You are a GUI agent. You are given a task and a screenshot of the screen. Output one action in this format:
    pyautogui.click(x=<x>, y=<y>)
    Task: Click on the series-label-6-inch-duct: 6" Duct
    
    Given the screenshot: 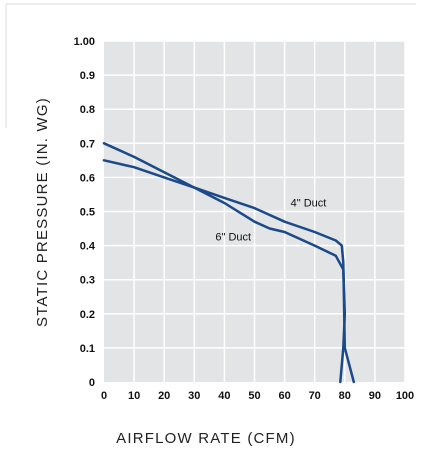 What is the action you would take?
    pyautogui.click(x=233, y=237)
    